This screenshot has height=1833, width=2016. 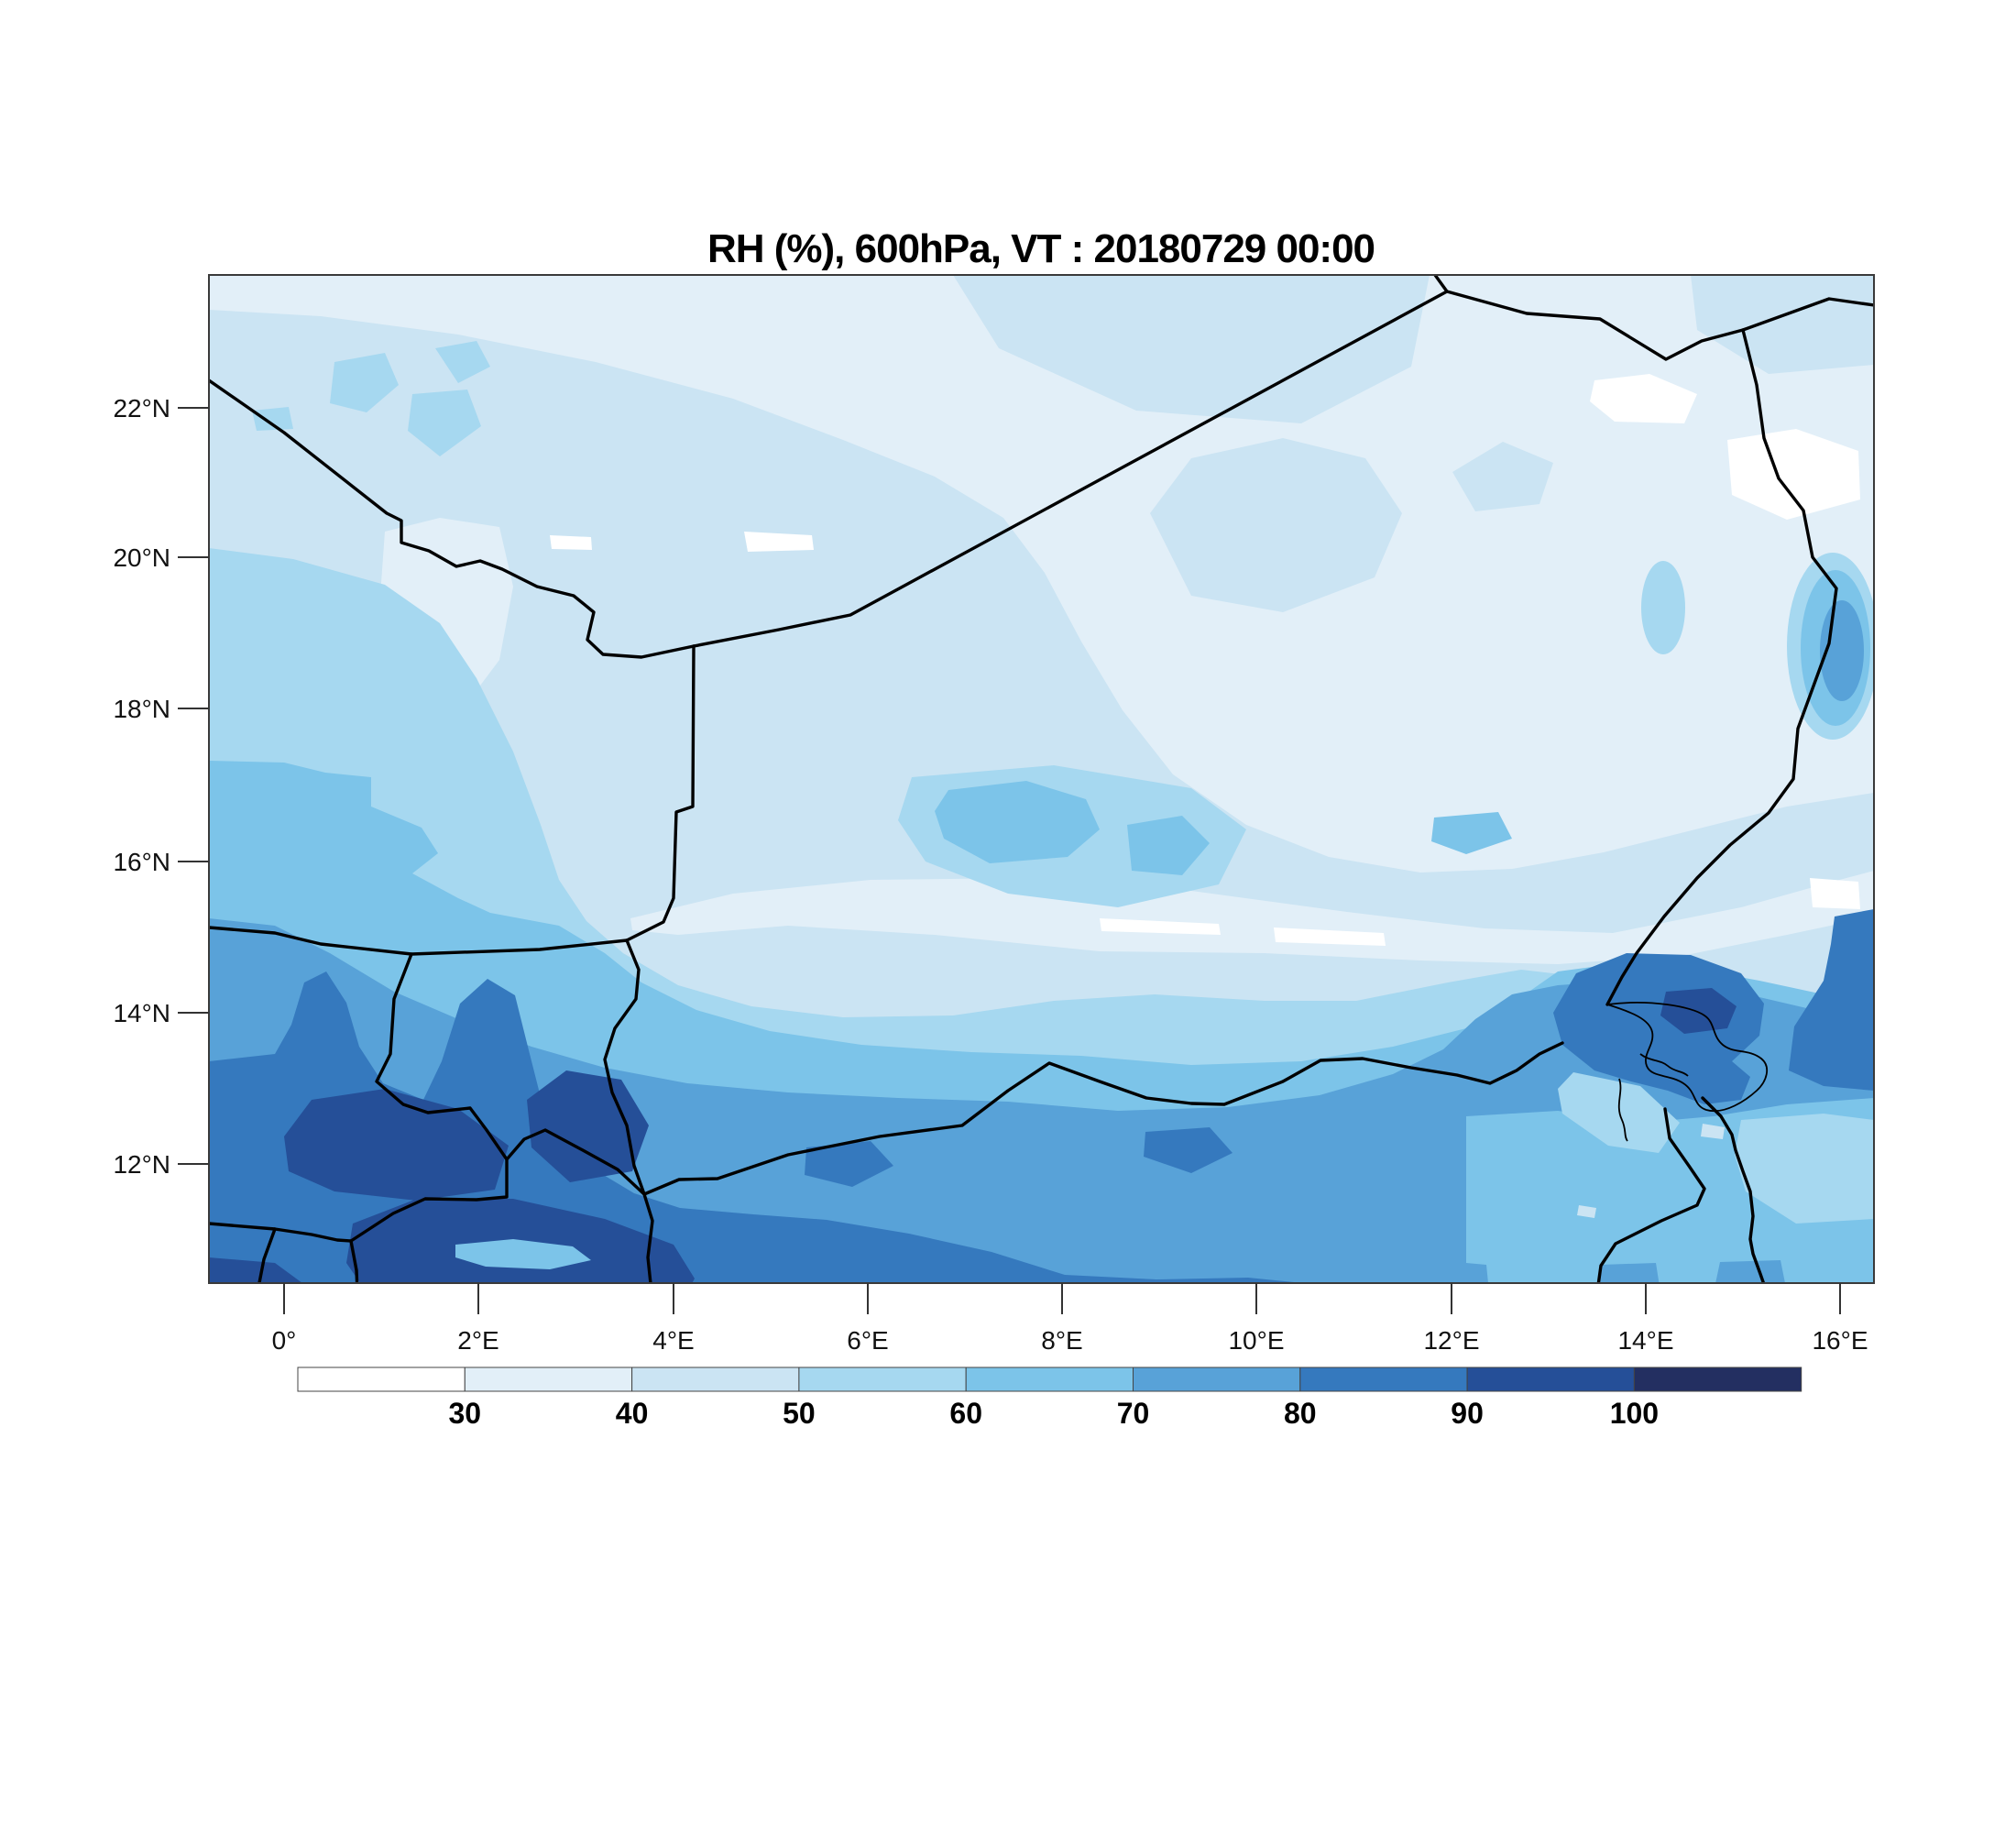 What do you see at coordinates (1133, 1413) in the screenshot?
I see `colorbar-label: 70` at bounding box center [1133, 1413].